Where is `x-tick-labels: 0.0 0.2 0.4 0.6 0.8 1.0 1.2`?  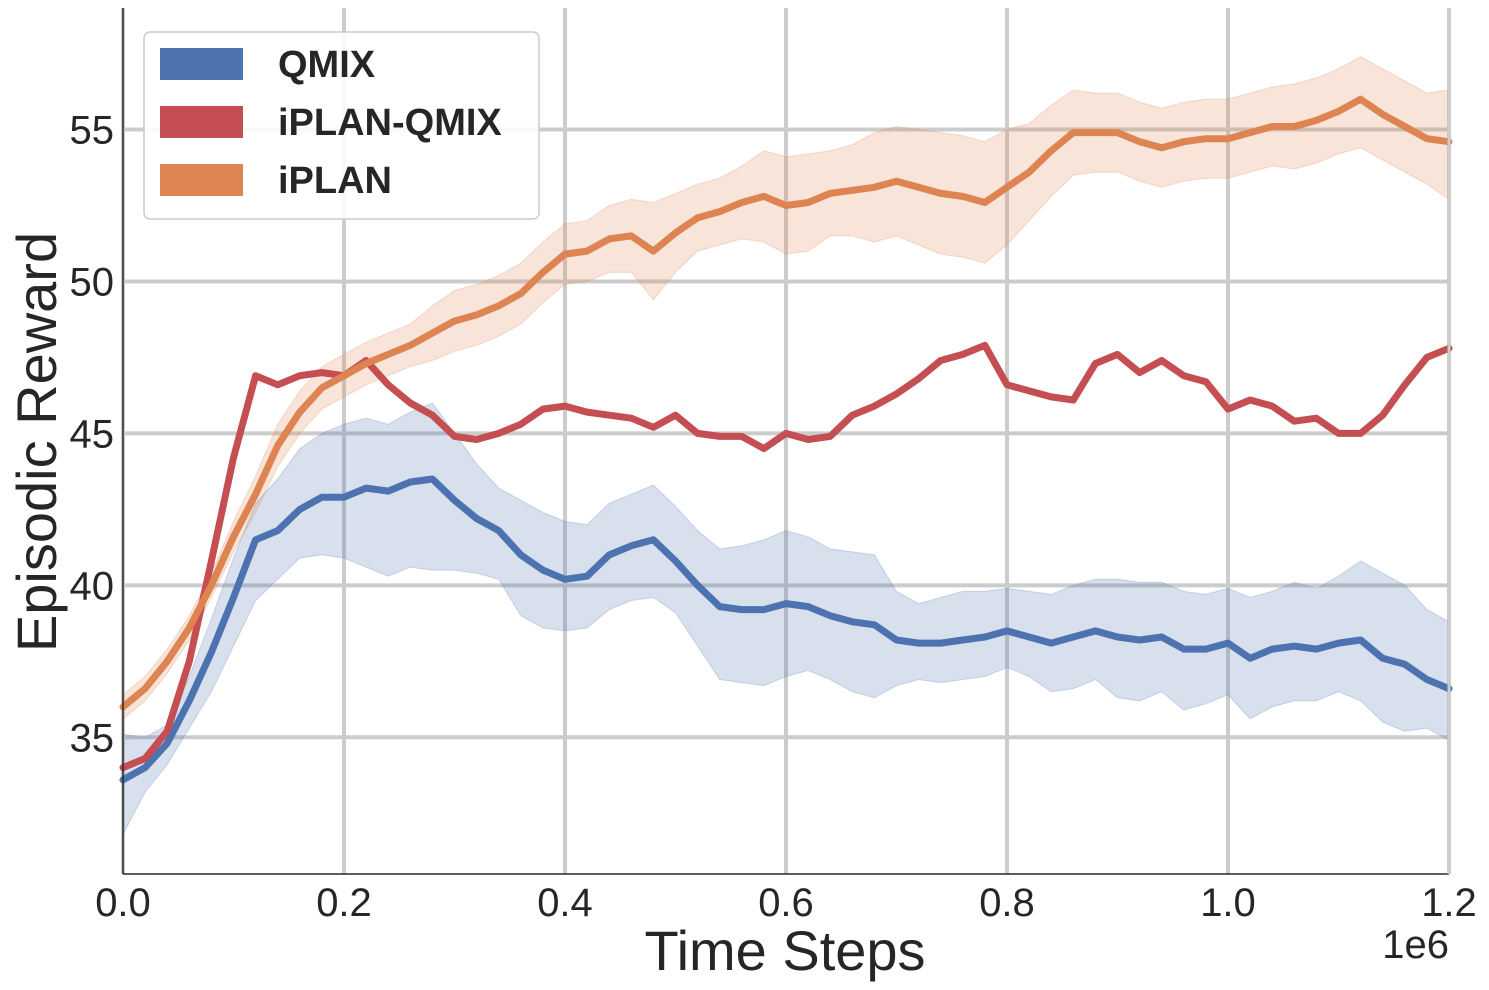 x-tick-labels: 0.0 0.2 0.4 0.6 0.8 1.0 1.2 is located at coordinates (786, 903).